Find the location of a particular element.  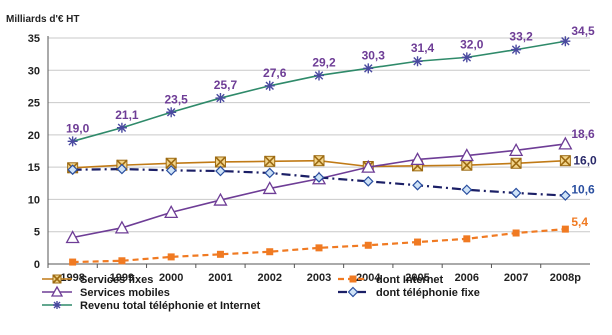

x-tick-label: 2003 is located at coordinates (319, 278).